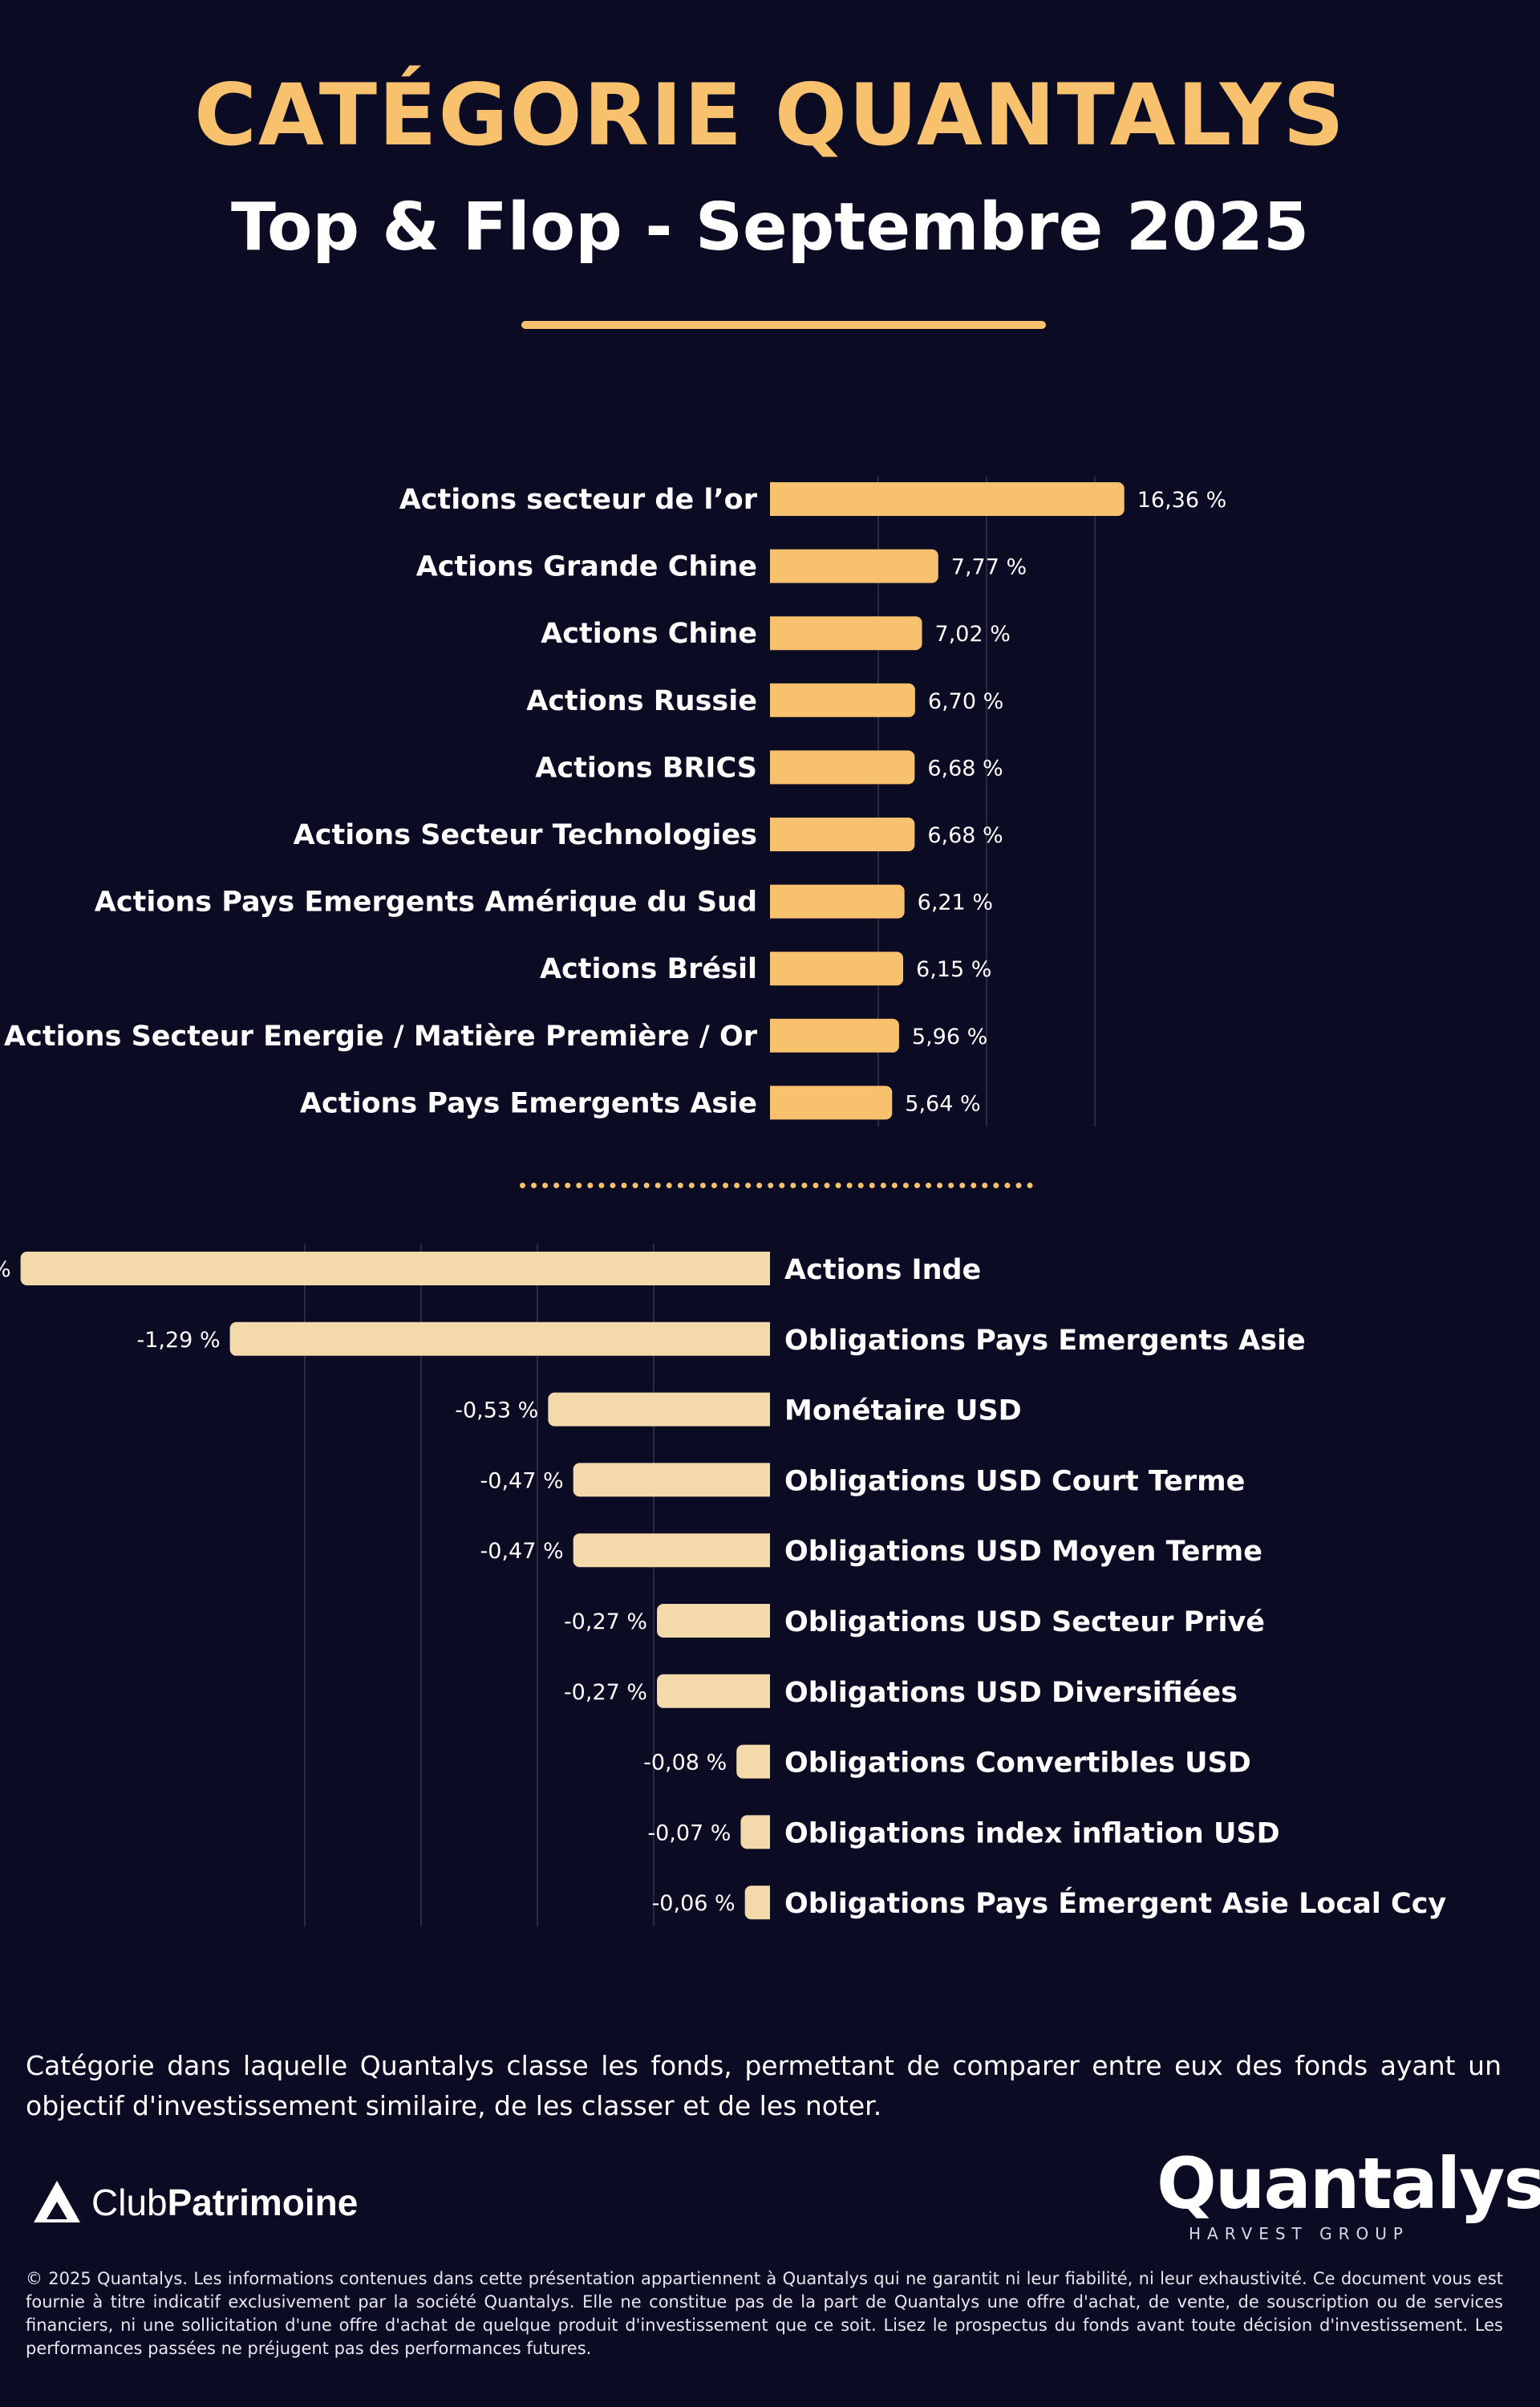 This screenshot has width=1540, height=2407. Describe the element at coordinates (641, 701) in the screenshot. I see `top-category-label-3: Actions Russie` at that location.